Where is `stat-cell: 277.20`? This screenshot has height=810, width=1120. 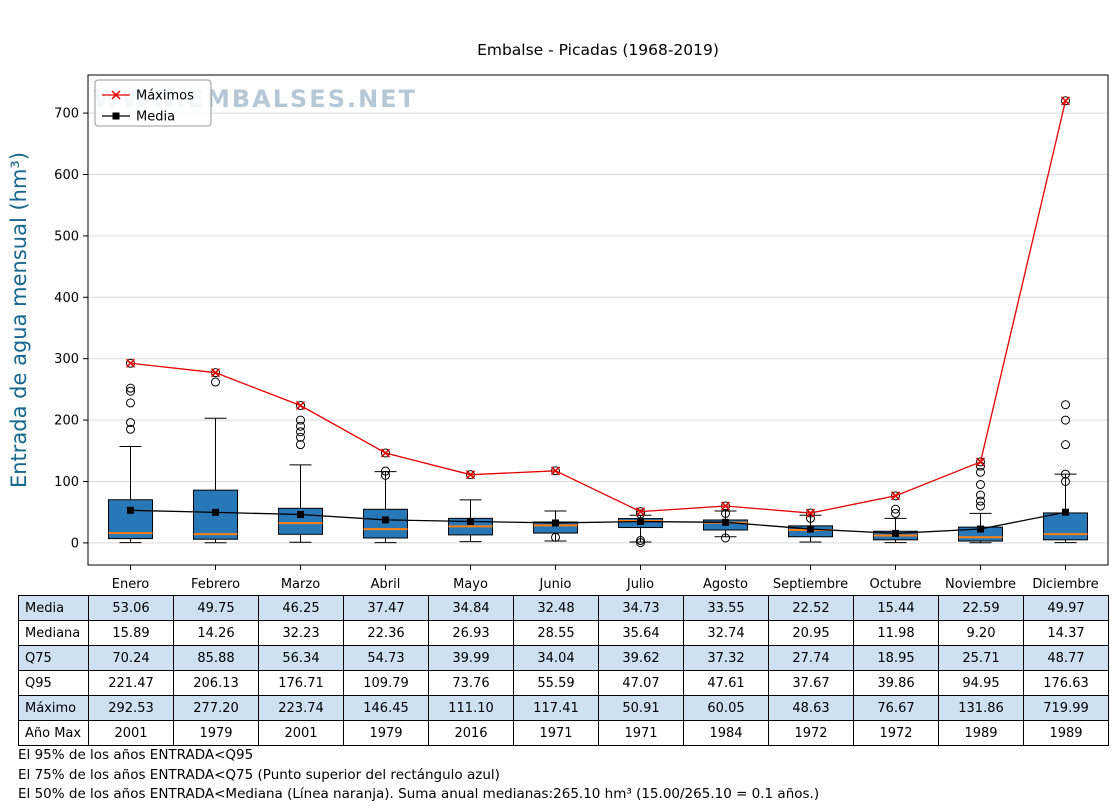 stat-cell: 277.20 is located at coordinates (216, 708).